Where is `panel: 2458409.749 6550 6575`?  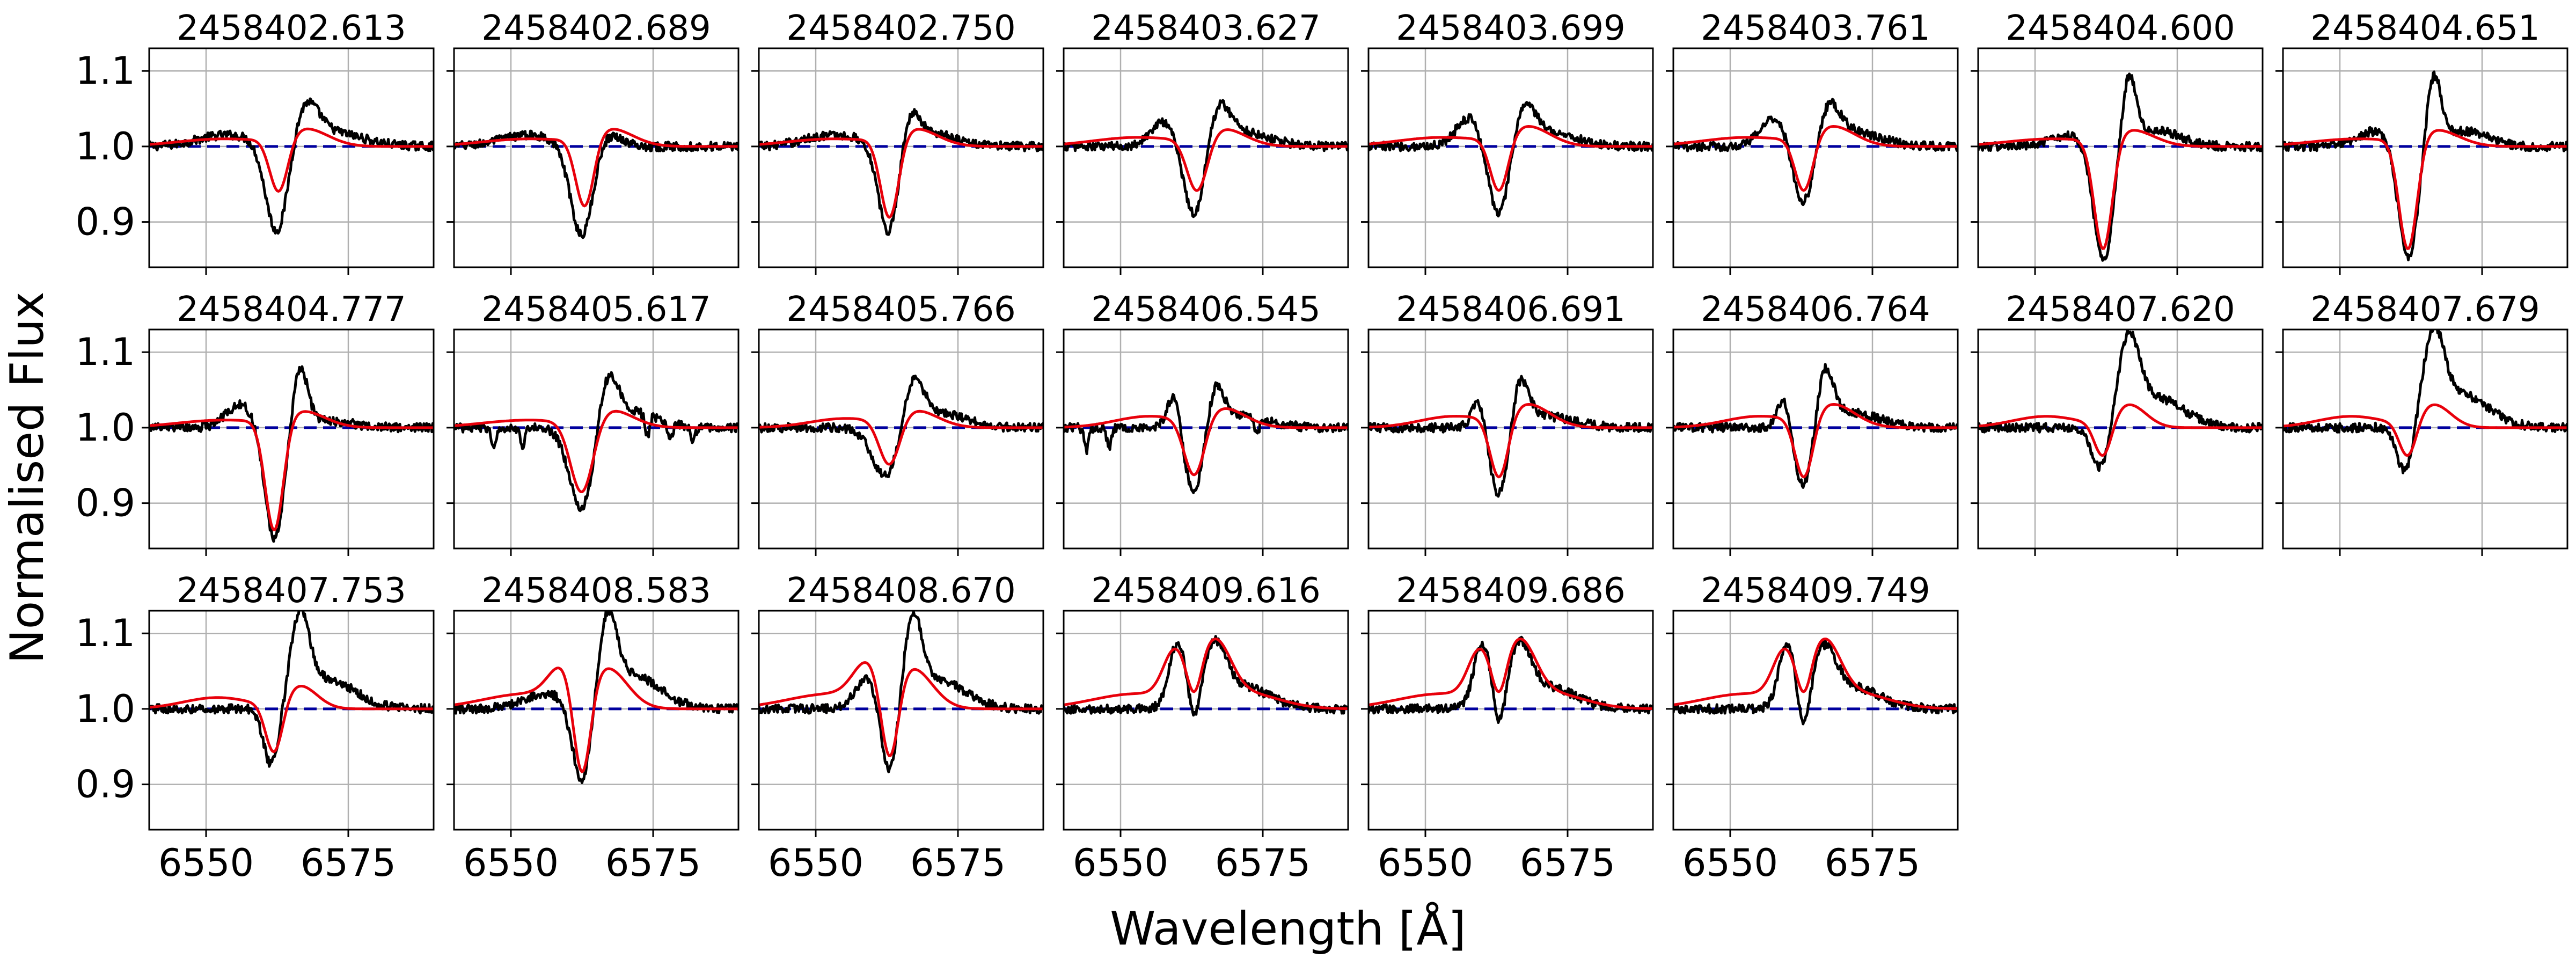 panel: 2458409.749 6550 6575 is located at coordinates (1812, 728).